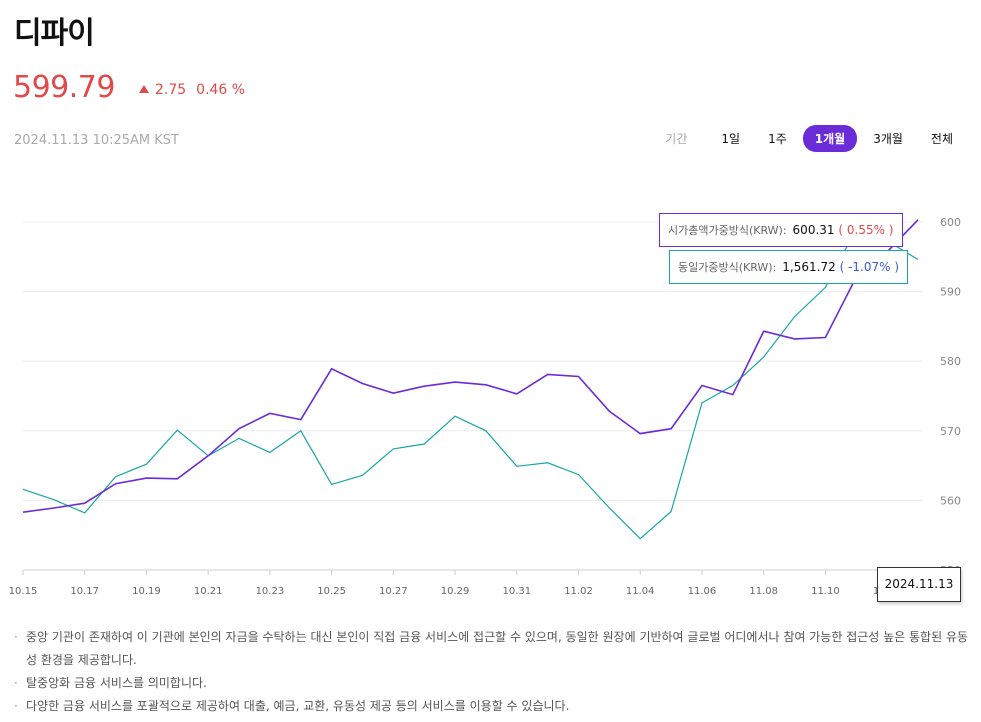 This screenshot has width=981, height=722. I want to click on y-tick-label: 580, so click(950, 361).